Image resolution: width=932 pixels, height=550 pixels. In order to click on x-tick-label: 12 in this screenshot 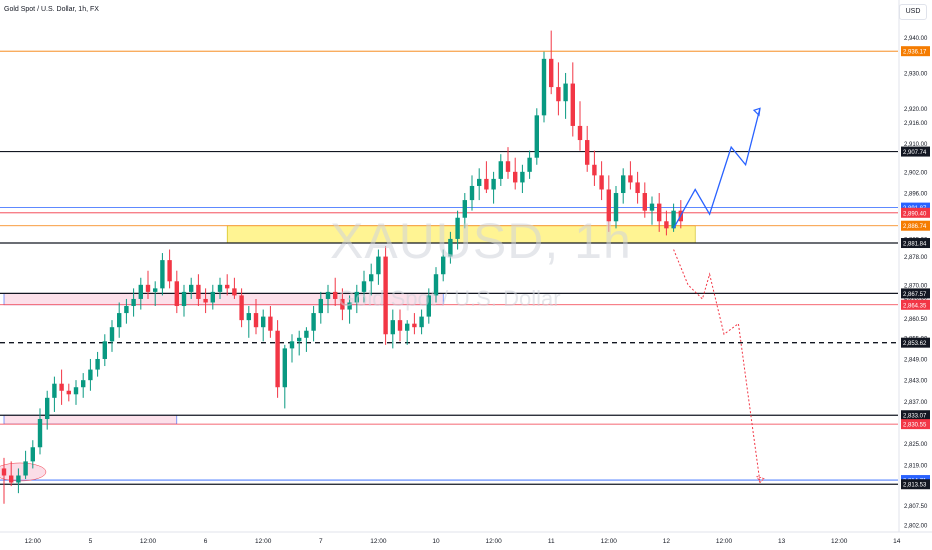, I will do `click(667, 541)`.